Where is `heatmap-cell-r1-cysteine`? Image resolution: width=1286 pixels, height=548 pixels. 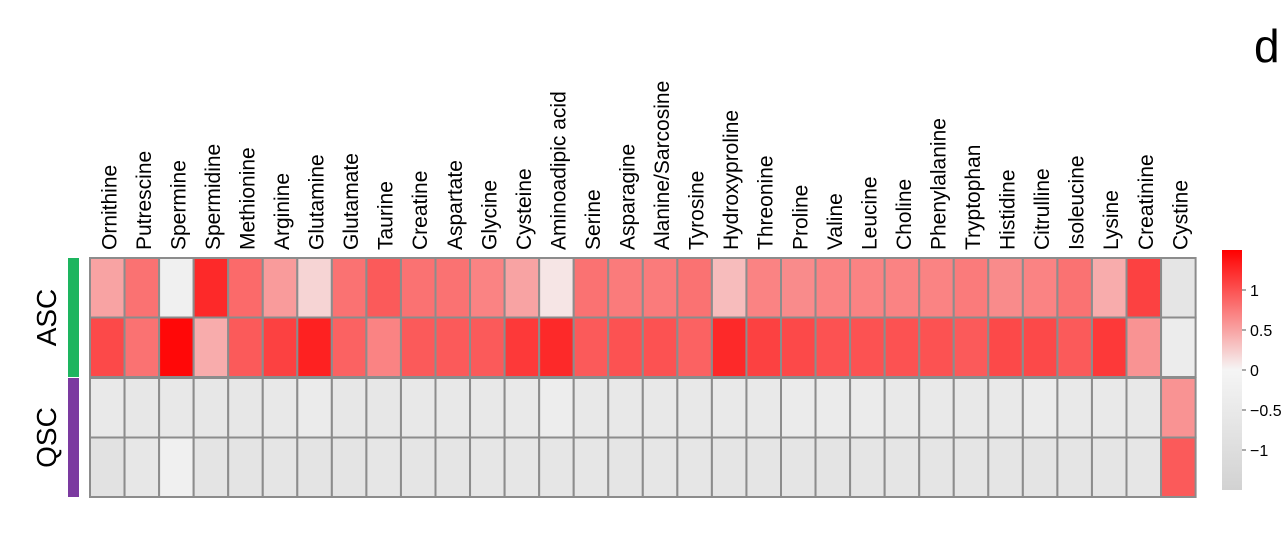 heatmap-cell-r1-cysteine is located at coordinates (522, 347).